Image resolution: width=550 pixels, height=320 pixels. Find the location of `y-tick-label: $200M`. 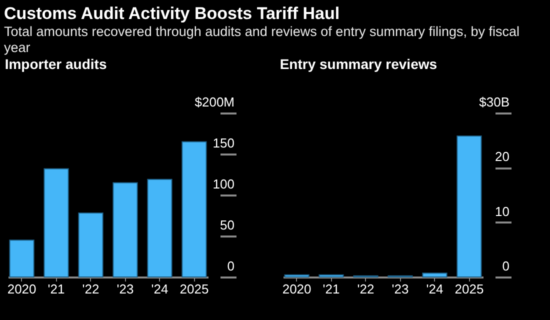

y-tick-label: $200M is located at coordinates (214, 102).